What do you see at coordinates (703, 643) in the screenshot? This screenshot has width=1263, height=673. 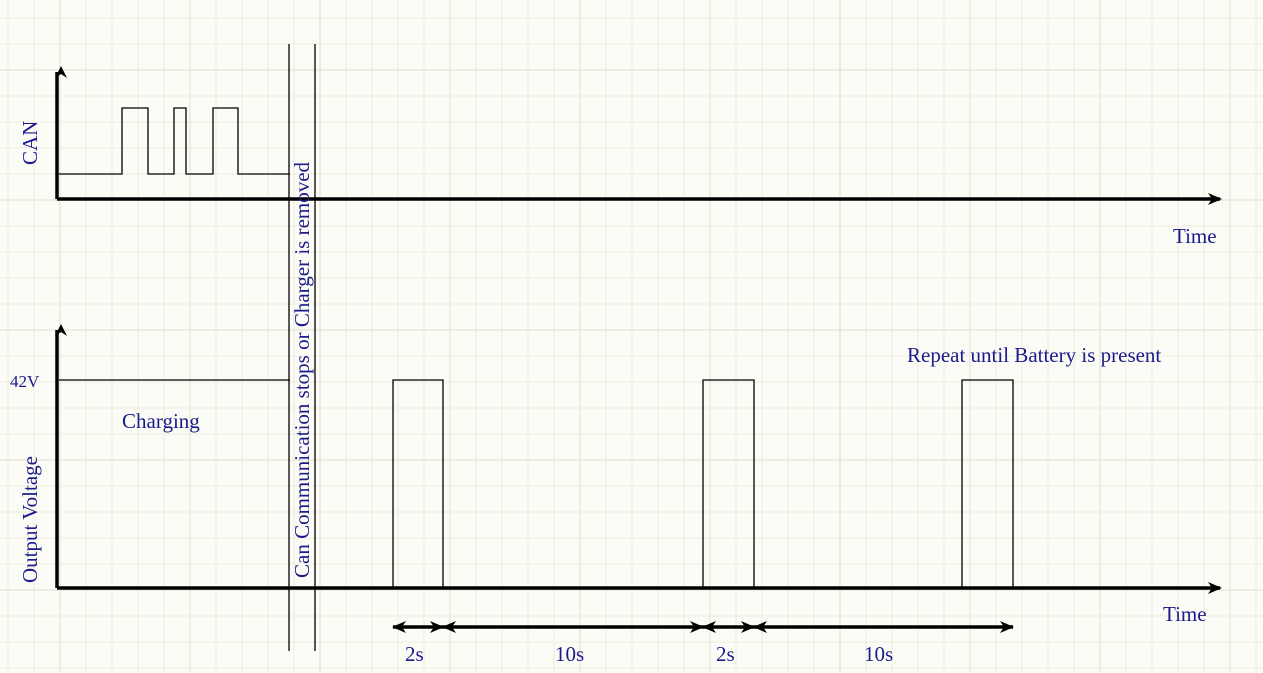 I see `duration-dimensions: 2s 10s 2s 10s` at bounding box center [703, 643].